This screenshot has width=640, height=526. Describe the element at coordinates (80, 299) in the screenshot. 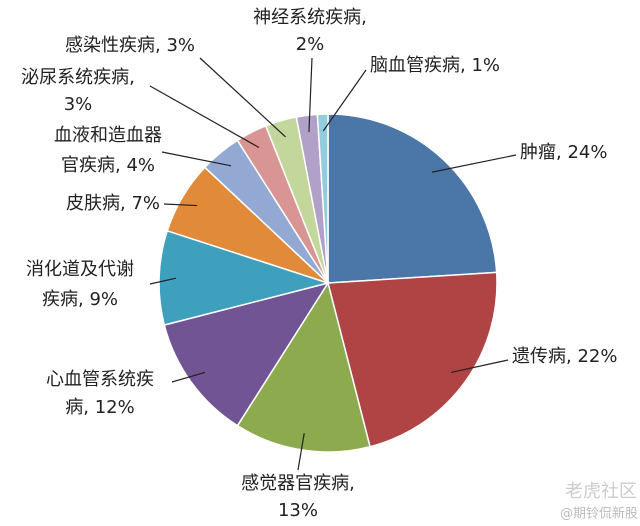

I see `data-label: 疾病, 9%` at that location.